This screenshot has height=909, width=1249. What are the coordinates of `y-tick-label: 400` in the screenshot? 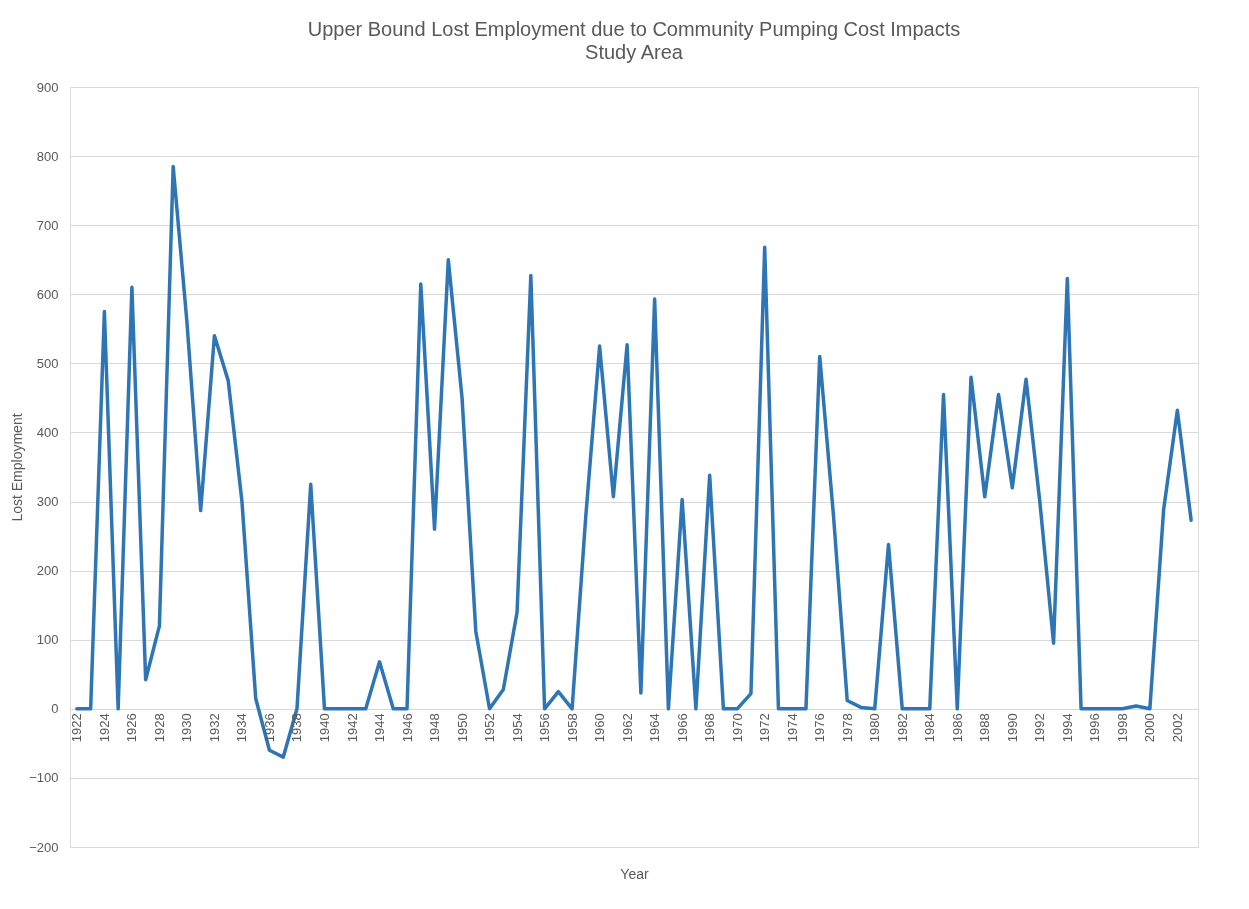 It's located at (47, 432).